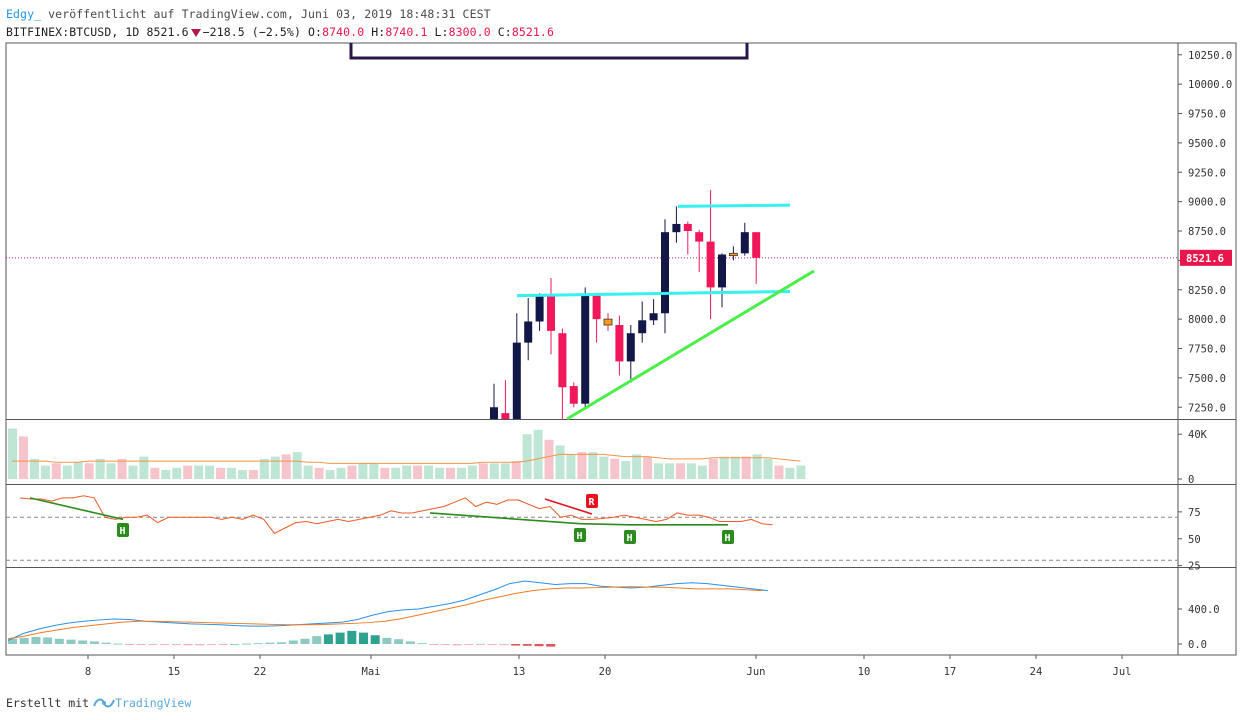 This screenshot has height=720, width=1242. Describe the element at coordinates (378, 32) in the screenshot. I see `high-label: H:` at that location.